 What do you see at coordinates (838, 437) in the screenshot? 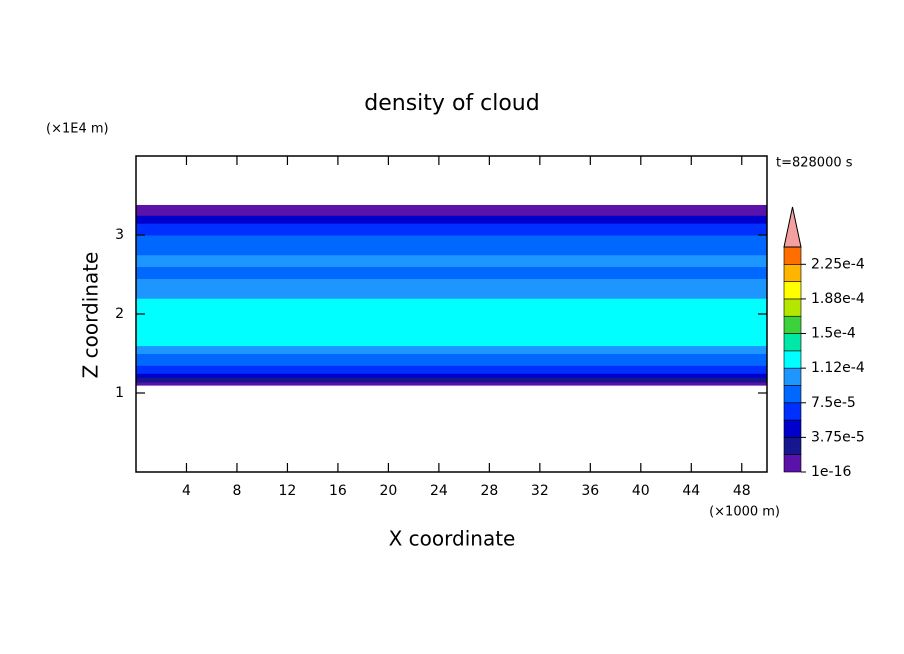
I see `colorbar-tick-label: 3.75e-5` at bounding box center [838, 437].